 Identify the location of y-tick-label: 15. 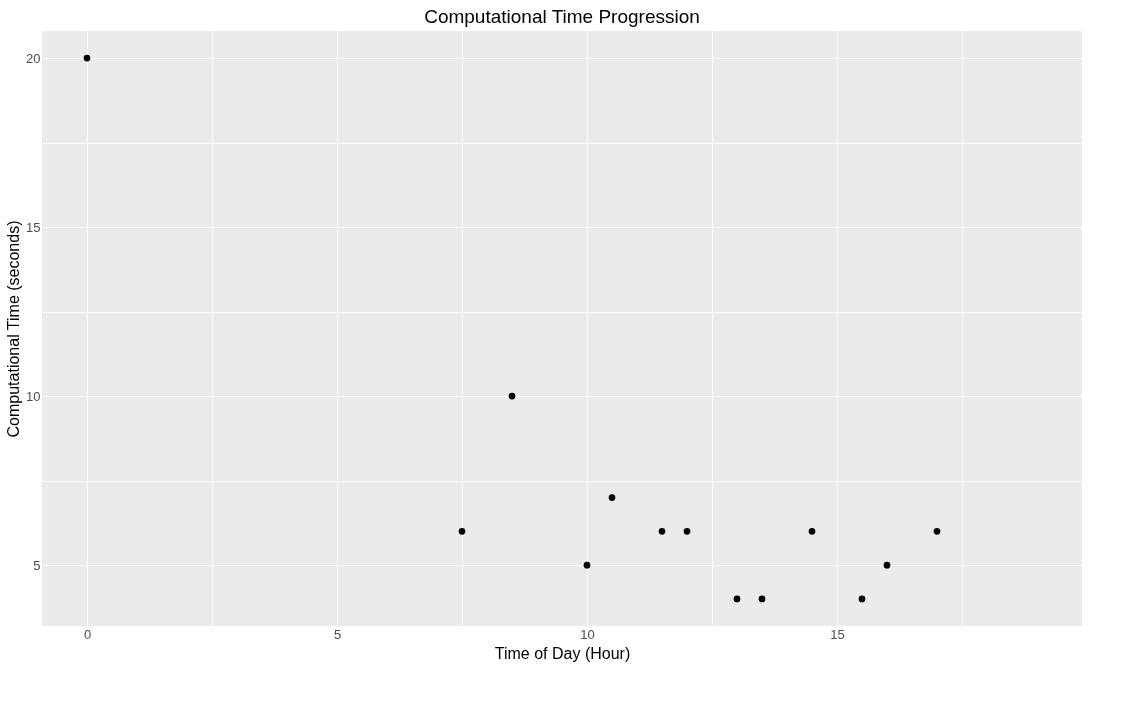
(33, 227).